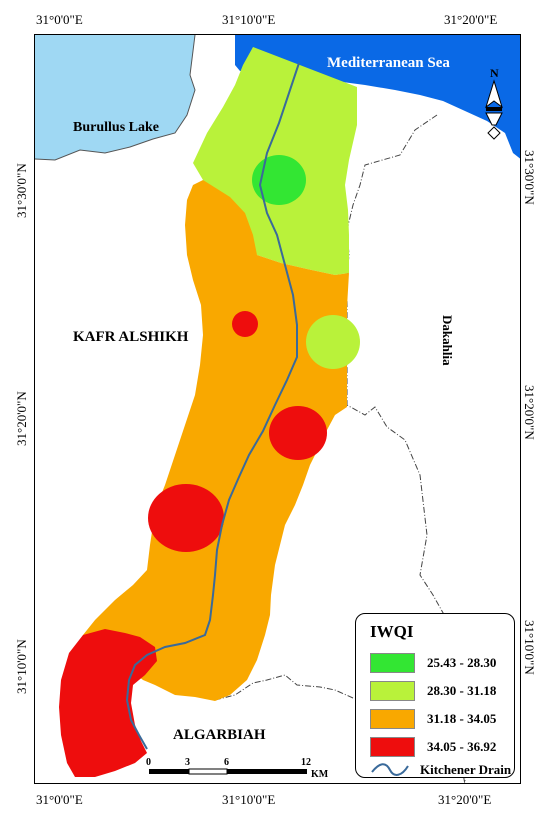  I want to click on coord-bottom-3: 31°20'0"E, so click(465, 799).